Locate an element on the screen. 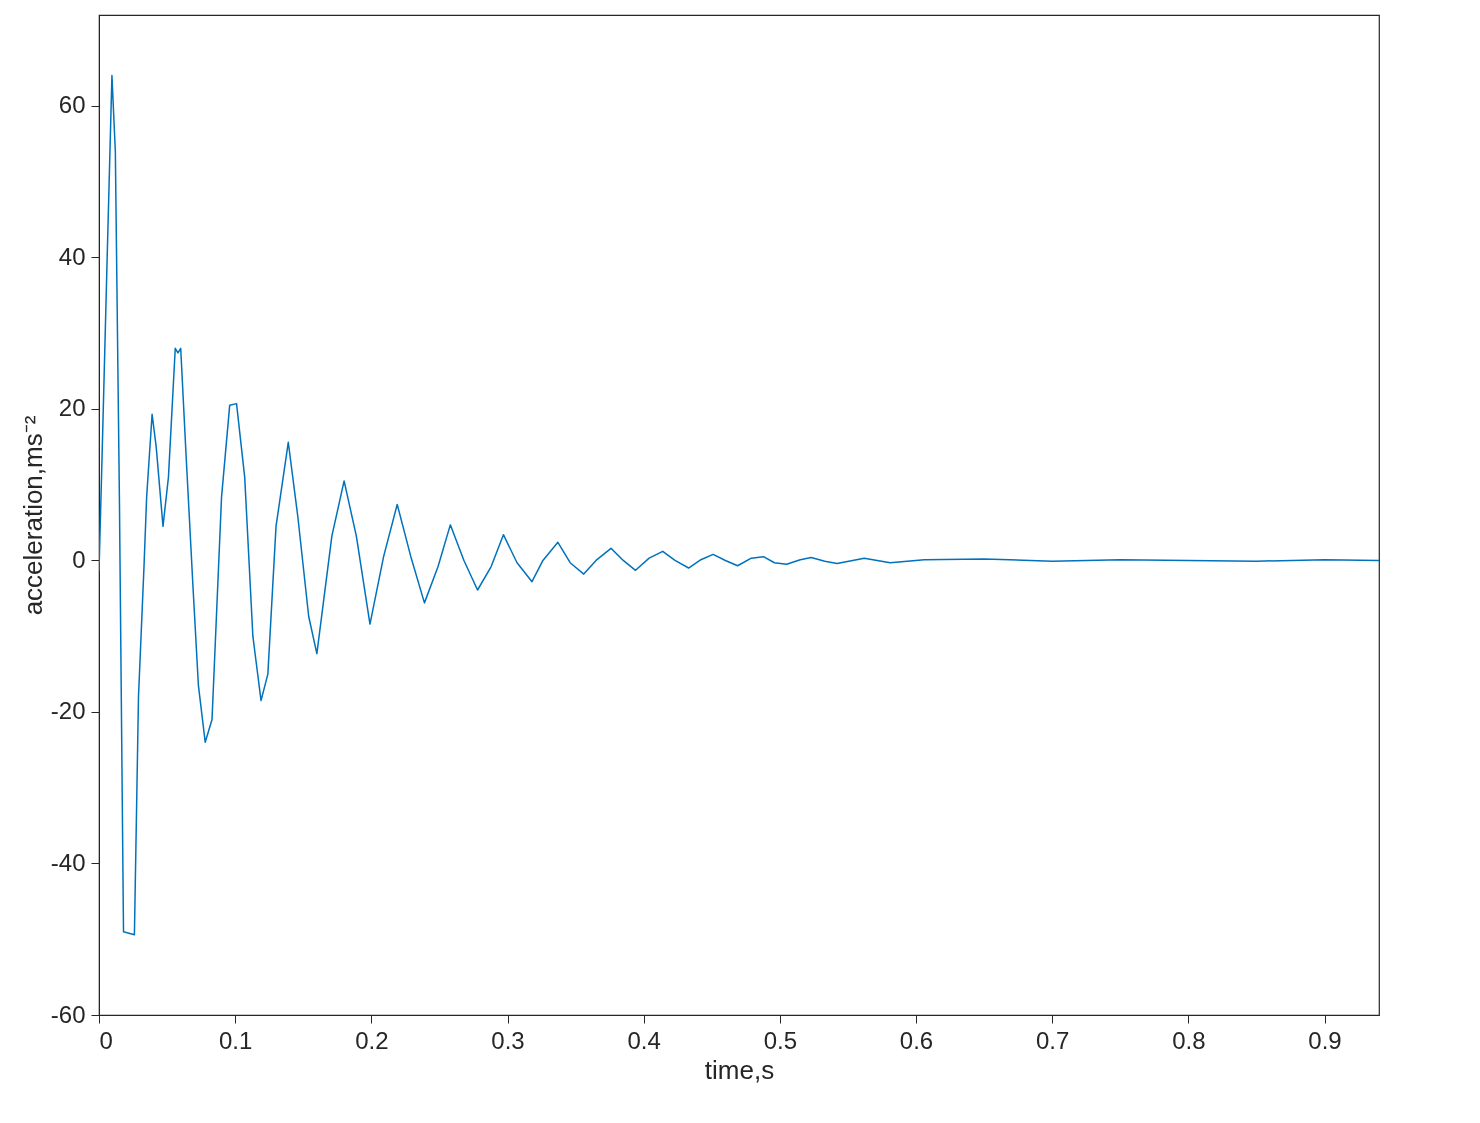 The image size is (1480, 1123). x-tick-label: 0 is located at coordinates (106, 1040).